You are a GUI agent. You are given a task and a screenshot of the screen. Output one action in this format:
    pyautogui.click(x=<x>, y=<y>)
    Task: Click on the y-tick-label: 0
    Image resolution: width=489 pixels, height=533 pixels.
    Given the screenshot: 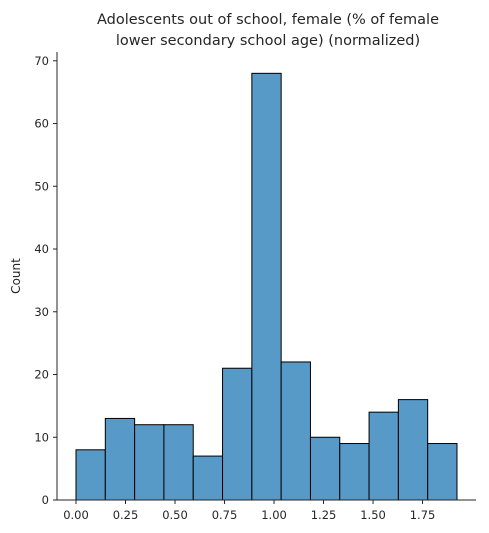 What is the action you would take?
    pyautogui.click(x=45, y=500)
    